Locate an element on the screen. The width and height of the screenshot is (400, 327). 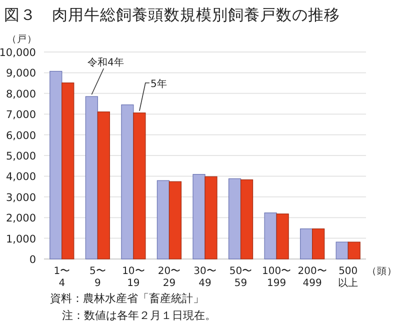
text: 令和4年 is located at coordinates (105, 62).